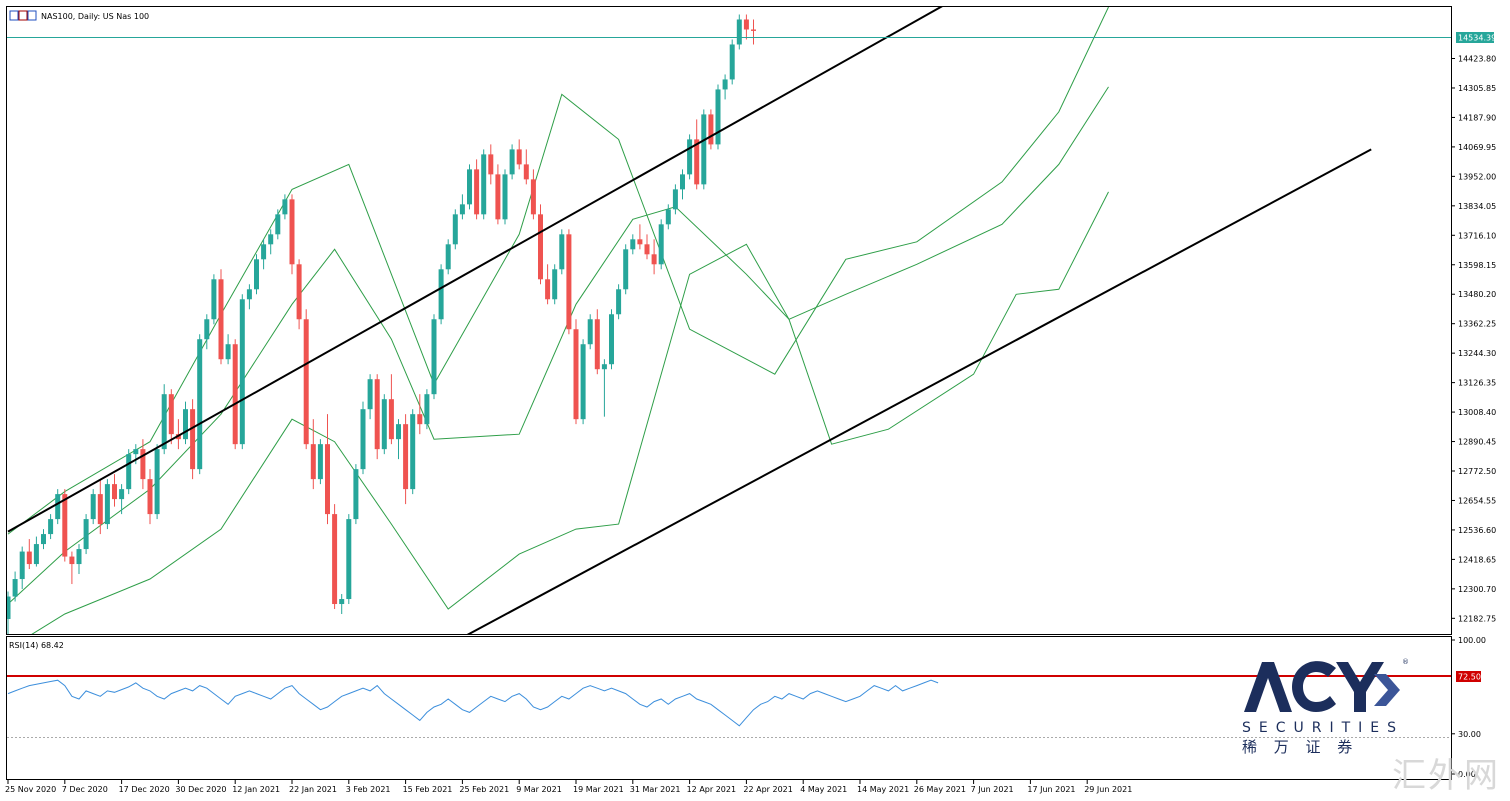 The width and height of the screenshot is (1510, 801). I want to click on date-tick-label: 17 Jun 2021, so click(1051, 789).